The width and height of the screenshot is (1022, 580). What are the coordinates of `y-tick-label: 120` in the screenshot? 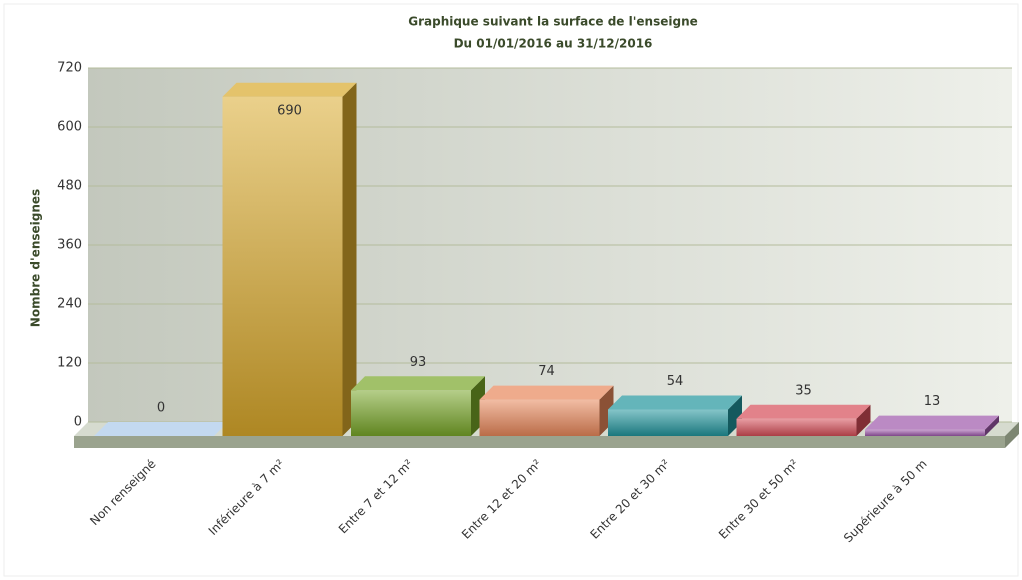 It's located at (69, 363).